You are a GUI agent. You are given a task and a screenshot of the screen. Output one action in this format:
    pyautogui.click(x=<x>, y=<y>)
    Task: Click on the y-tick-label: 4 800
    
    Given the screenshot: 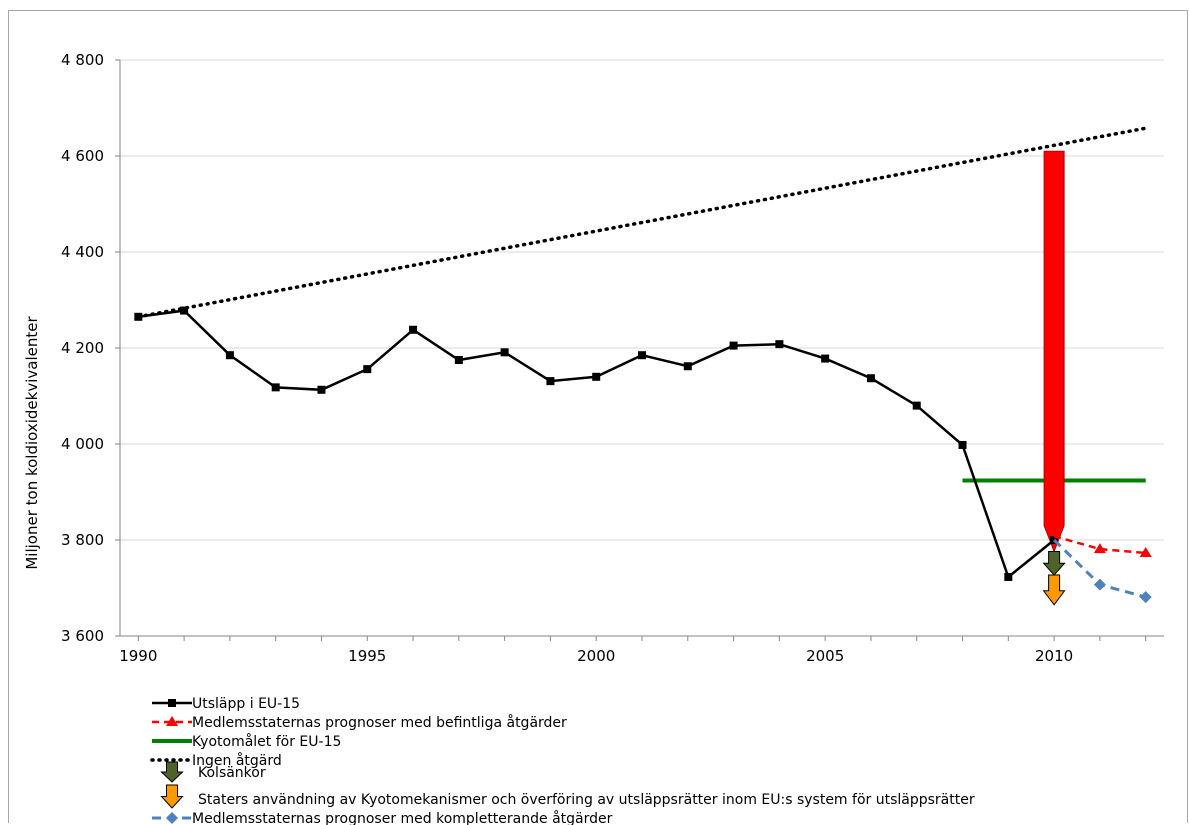 What is the action you would take?
    pyautogui.click(x=82, y=60)
    